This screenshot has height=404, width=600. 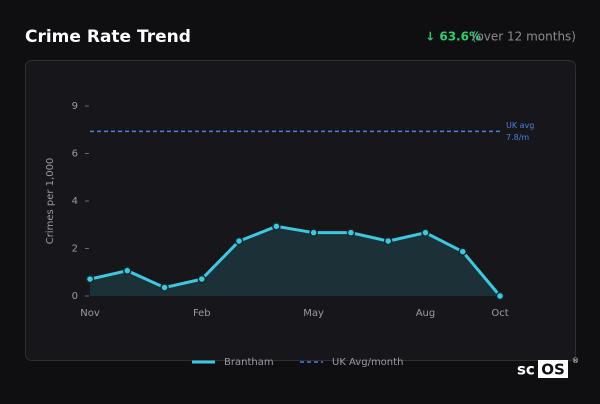 I want to click on title: Crime Rate Trend, so click(x=108, y=37).